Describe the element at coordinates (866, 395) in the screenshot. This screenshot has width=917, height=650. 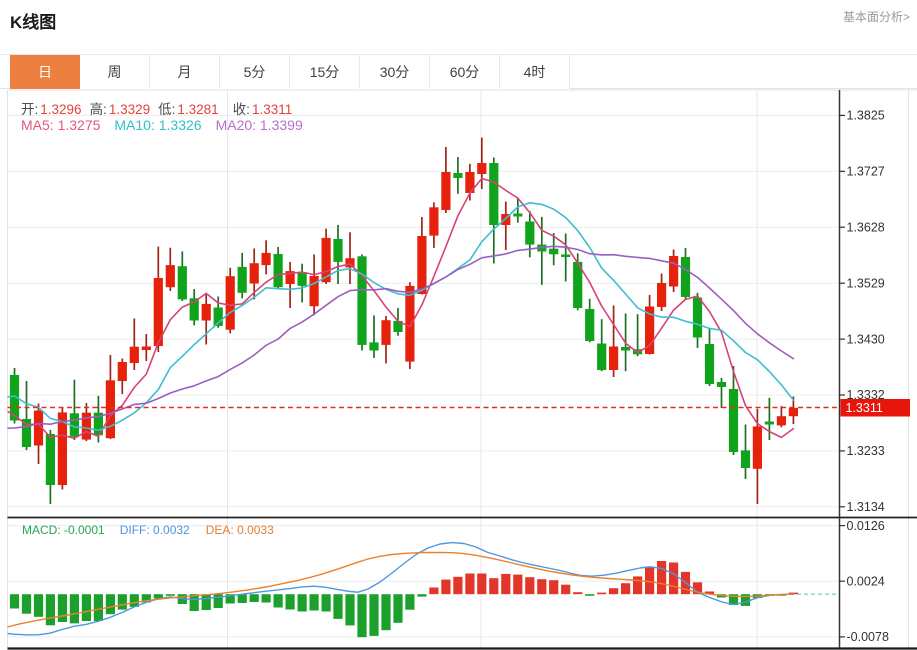
I see `svg-text: 1.3332` at that location.